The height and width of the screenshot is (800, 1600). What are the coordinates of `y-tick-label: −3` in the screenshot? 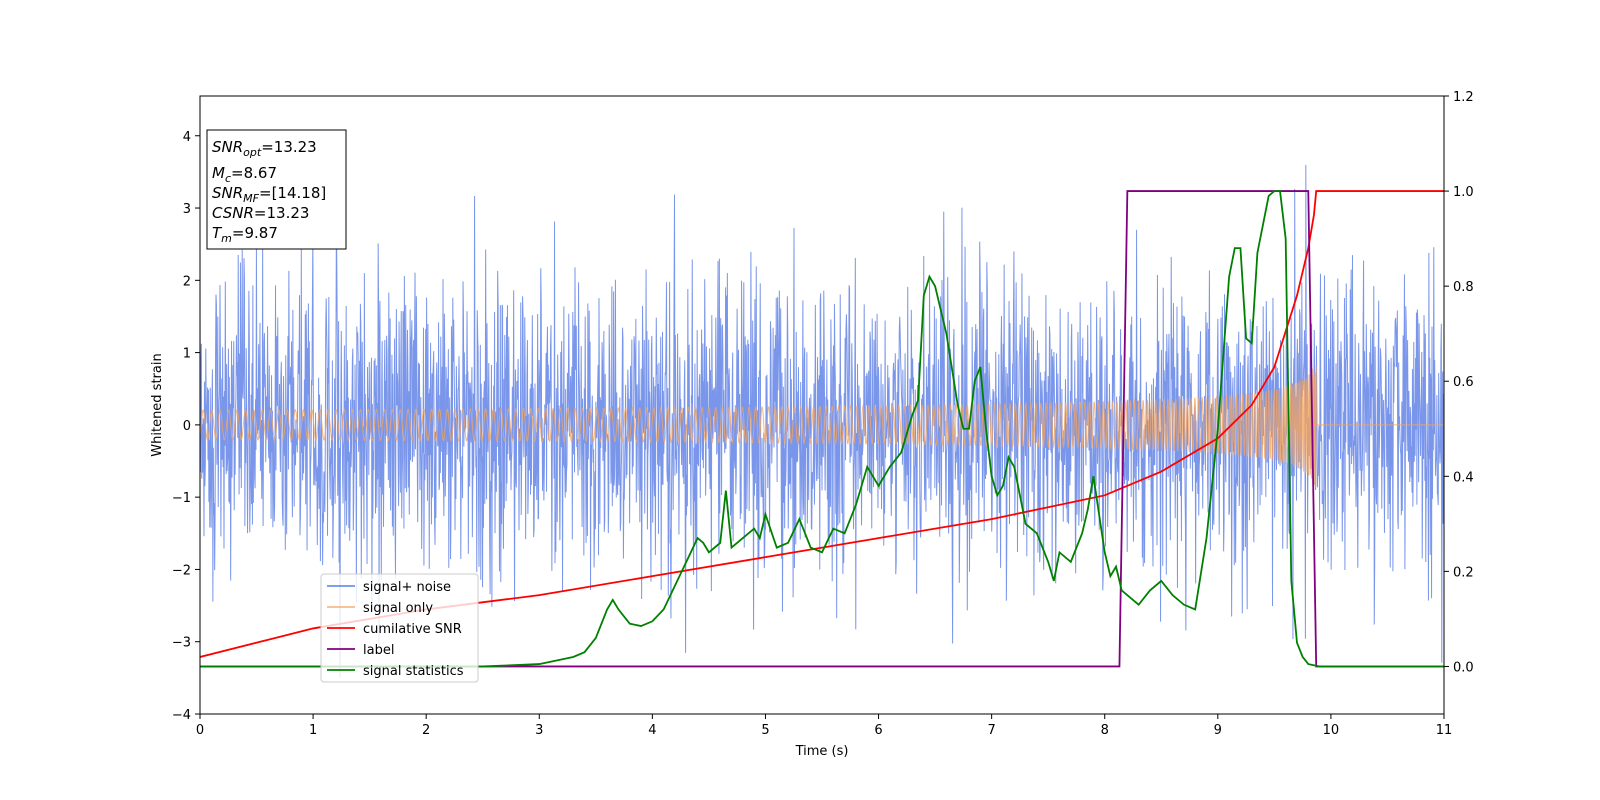 It's located at (181, 643).